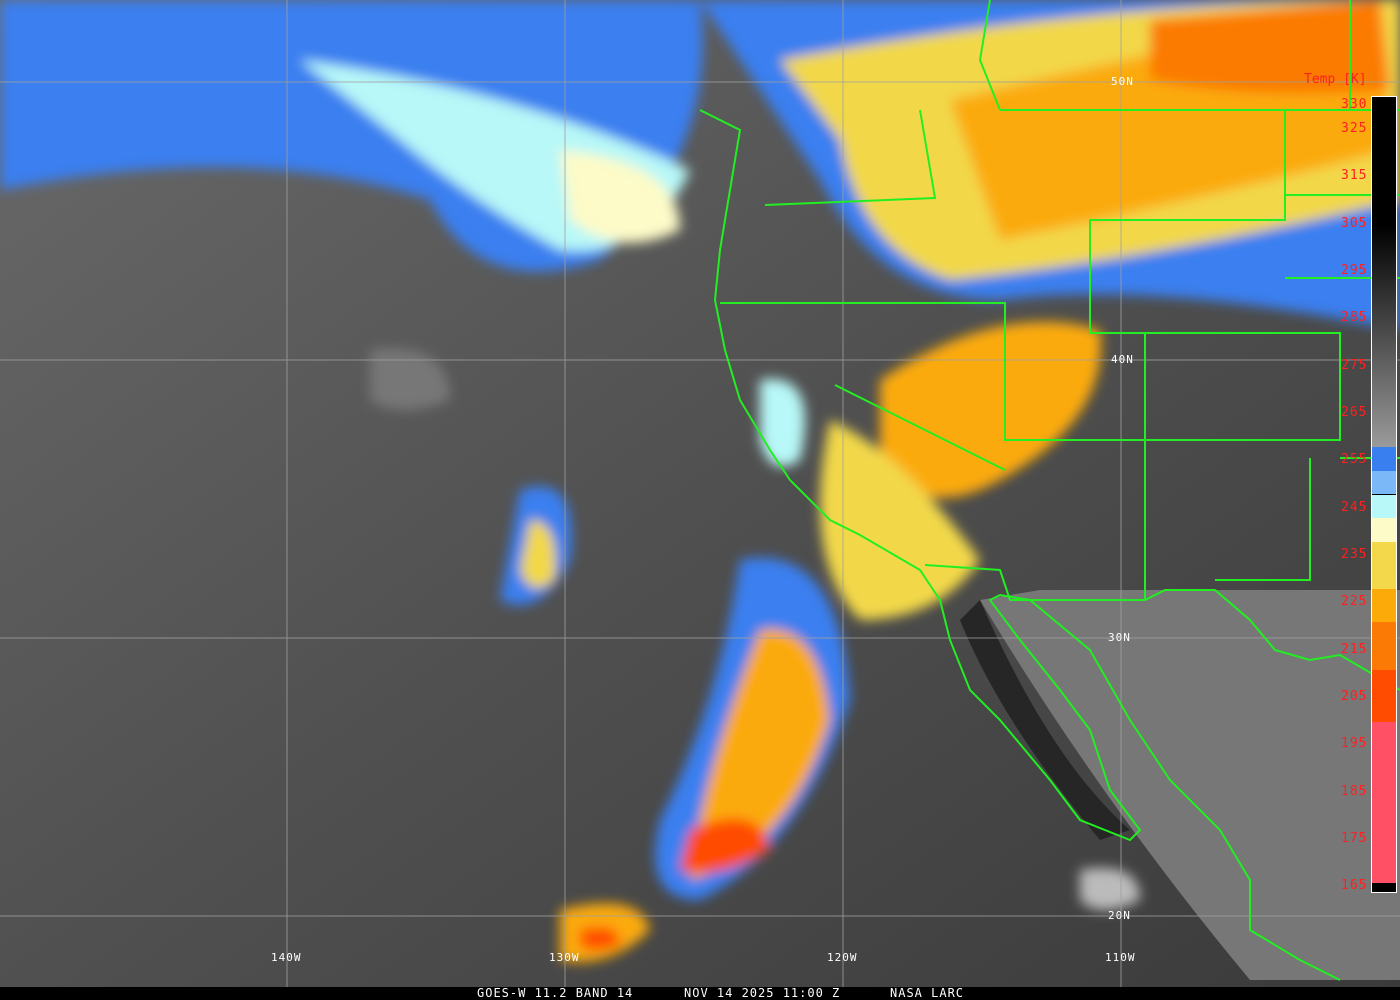 This screenshot has height=1000, width=1400. I want to click on colorbar-tick-label: 275, so click(1354, 365).